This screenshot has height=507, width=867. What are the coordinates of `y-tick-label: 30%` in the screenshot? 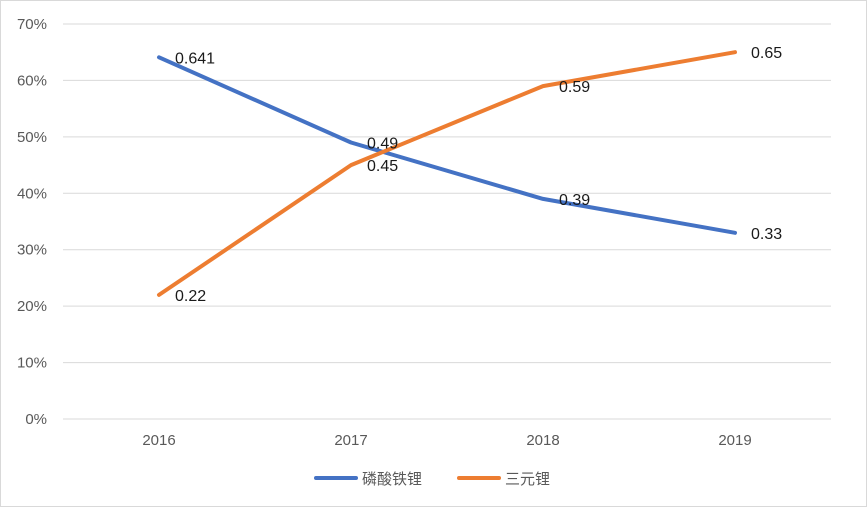 It's located at (32, 250).